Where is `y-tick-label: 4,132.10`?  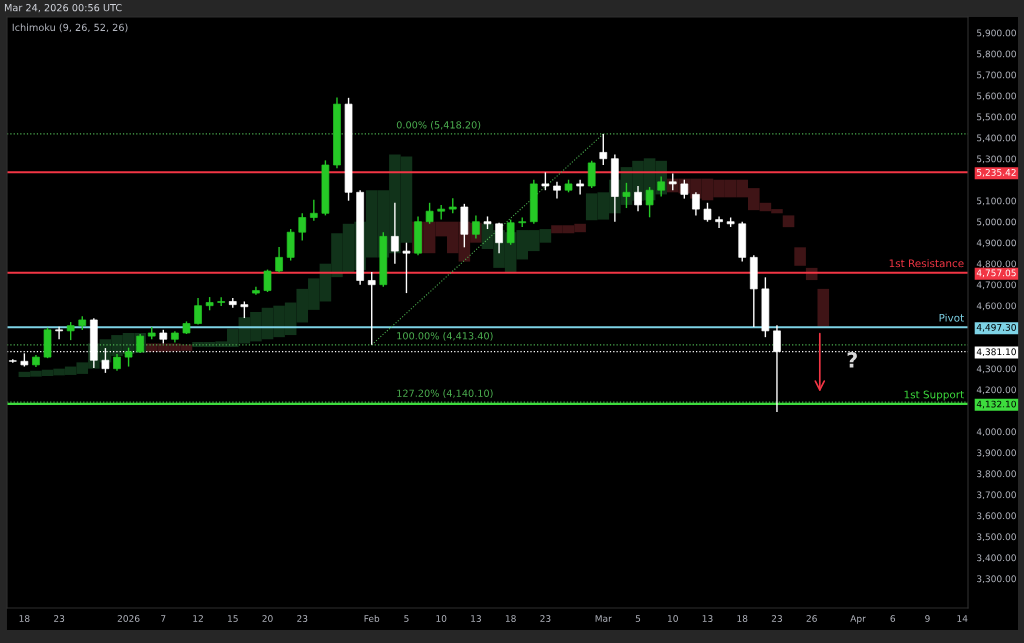
y-tick-label: 4,132.10 is located at coordinates (996, 404).